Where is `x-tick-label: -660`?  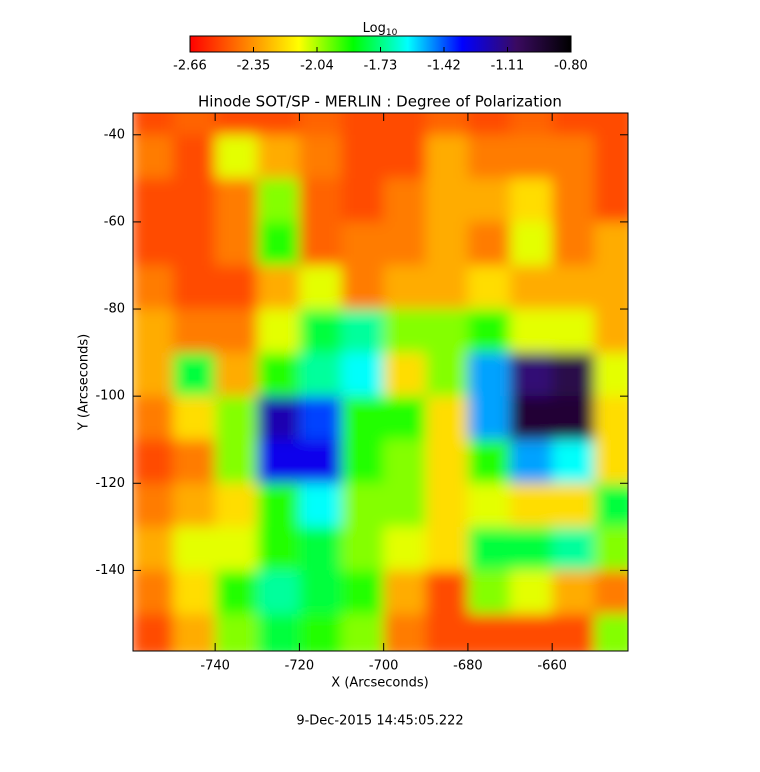 x-tick-label: -660 is located at coordinates (552, 666).